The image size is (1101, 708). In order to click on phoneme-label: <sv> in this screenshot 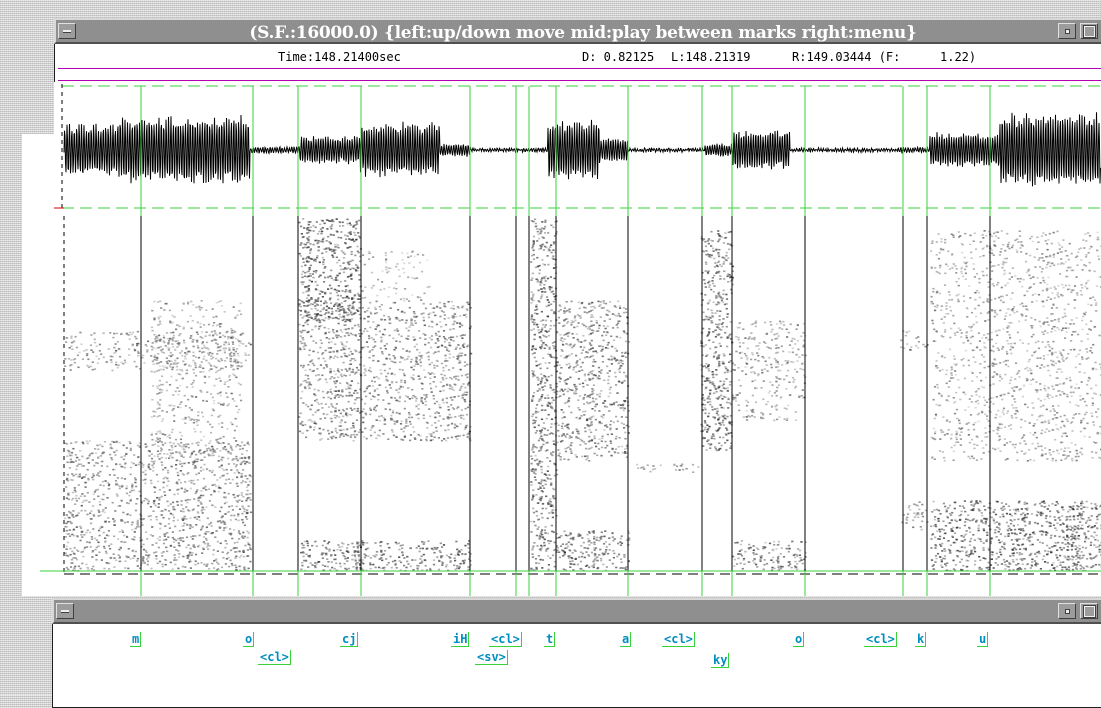, I will do `click(491, 657)`.